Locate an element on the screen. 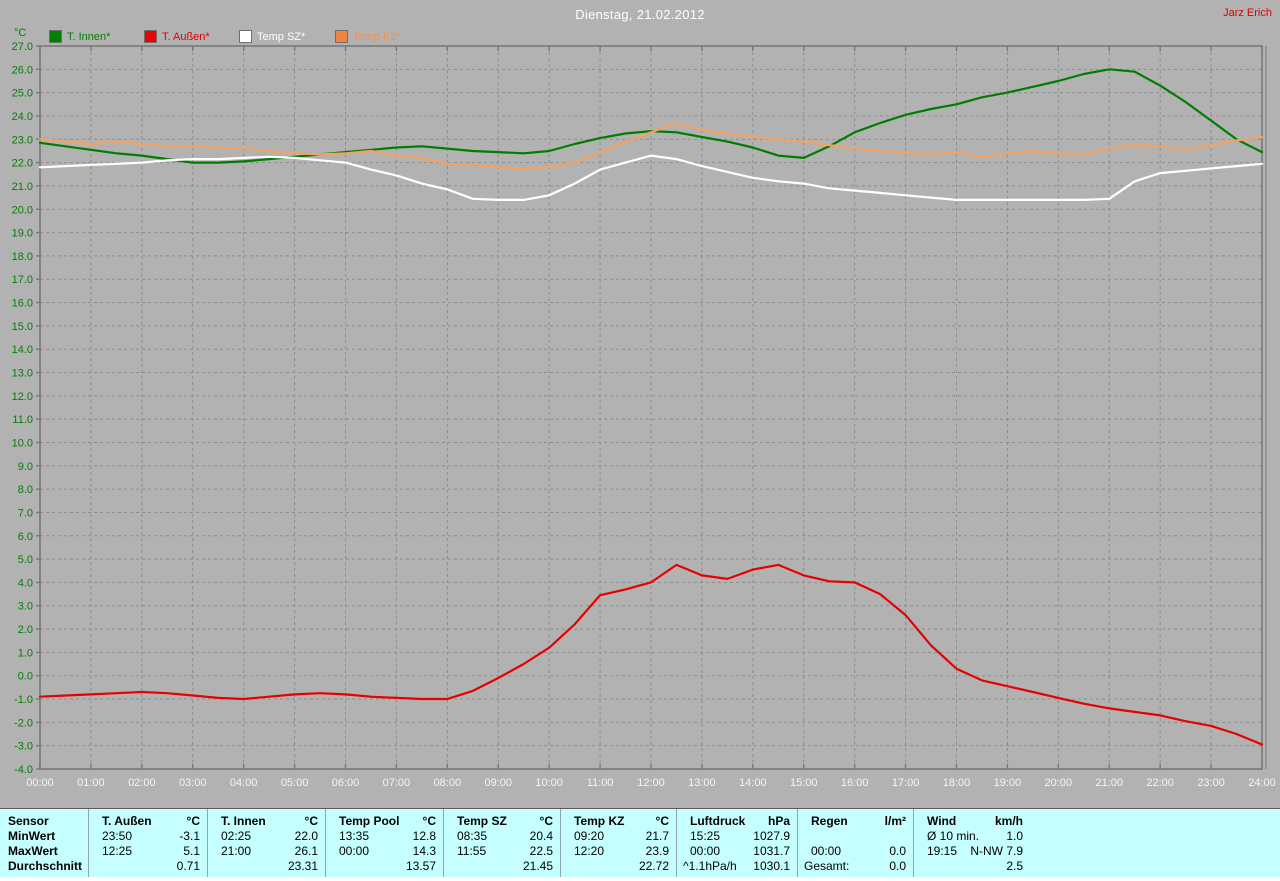 Image resolution: width=1280 pixels, height=881 pixels. legend-item: T. Außen* is located at coordinates (177, 36).